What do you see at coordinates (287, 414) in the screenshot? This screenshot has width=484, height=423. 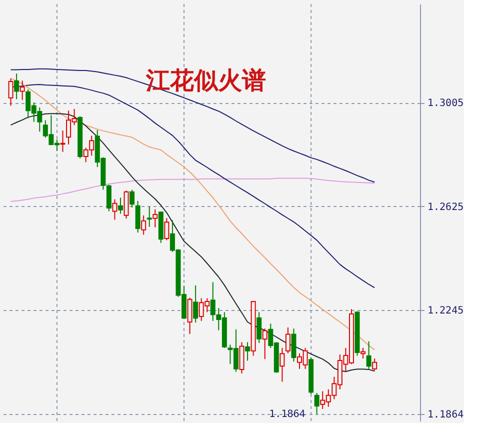 I see `annotation: 1.1864` at bounding box center [287, 414].